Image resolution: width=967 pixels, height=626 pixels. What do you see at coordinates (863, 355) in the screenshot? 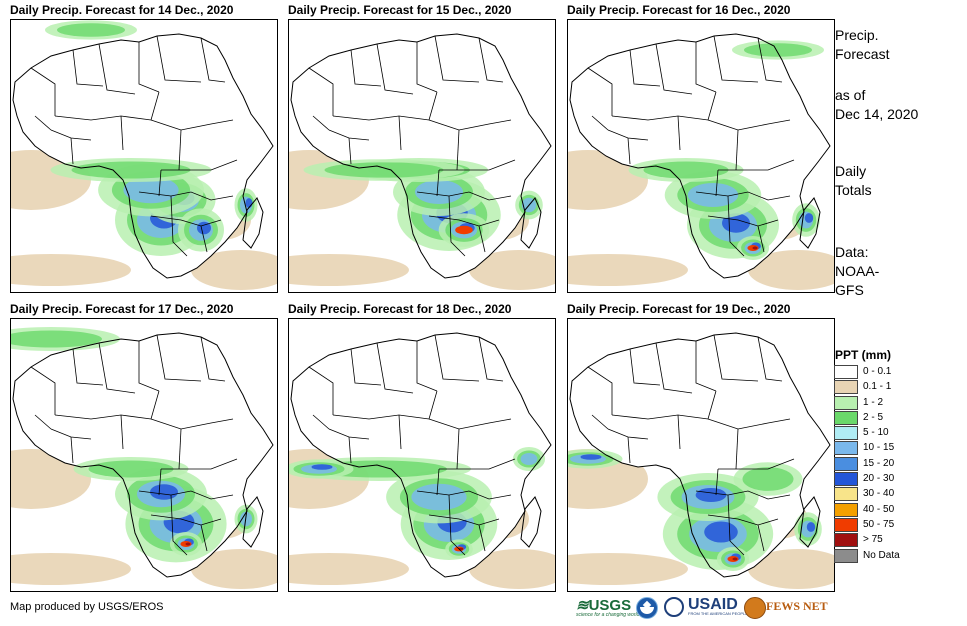
I see `legend-title: PPT (mm)` at bounding box center [863, 355].